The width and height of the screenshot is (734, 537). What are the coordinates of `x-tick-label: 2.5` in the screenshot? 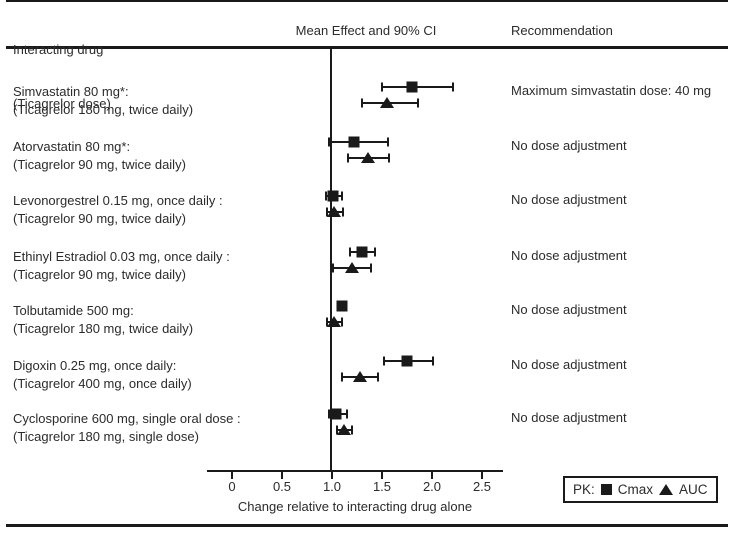 It's located at (482, 486).